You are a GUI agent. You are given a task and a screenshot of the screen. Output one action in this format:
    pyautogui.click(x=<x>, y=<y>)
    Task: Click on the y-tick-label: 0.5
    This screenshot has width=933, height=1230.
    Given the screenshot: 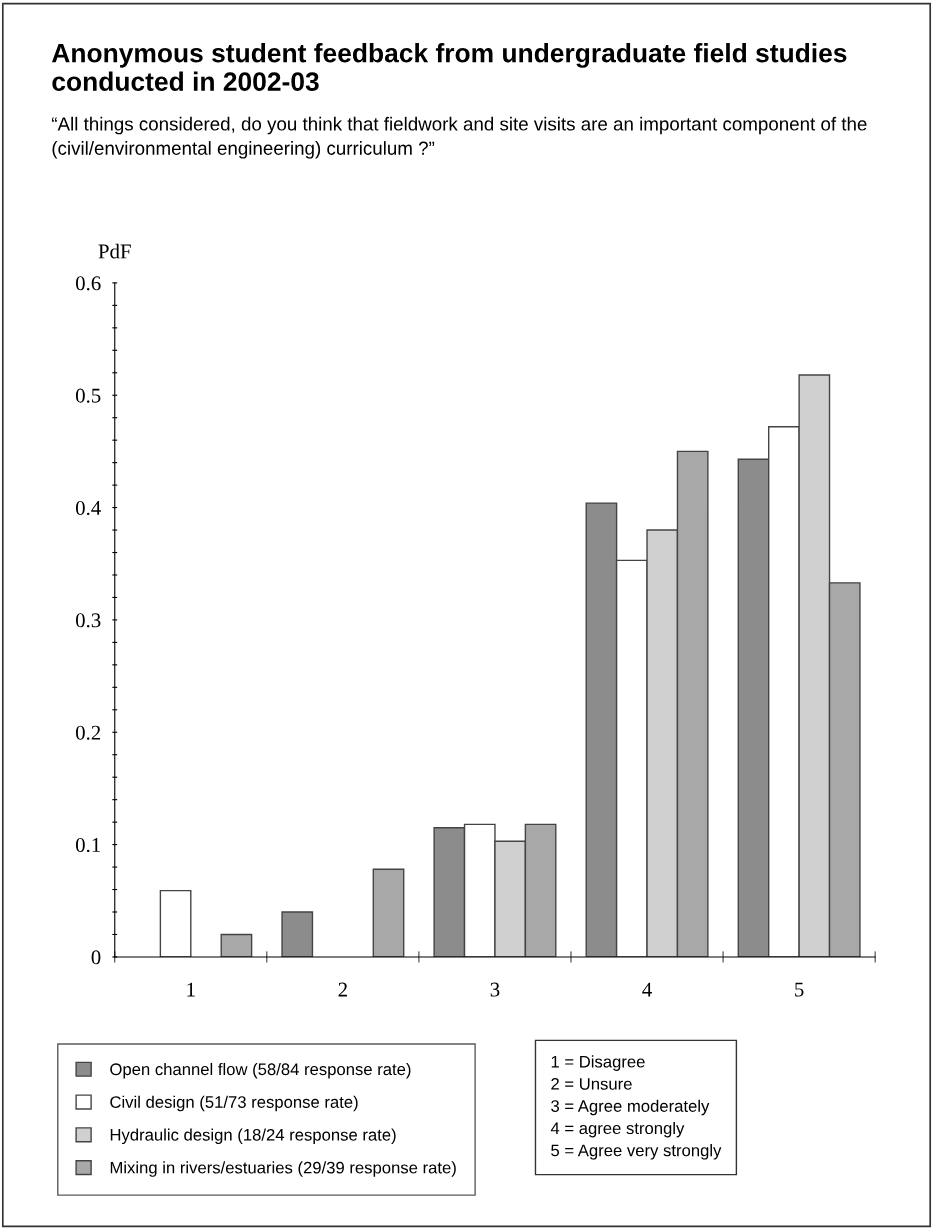 What is the action you would take?
    pyautogui.click(x=88, y=395)
    